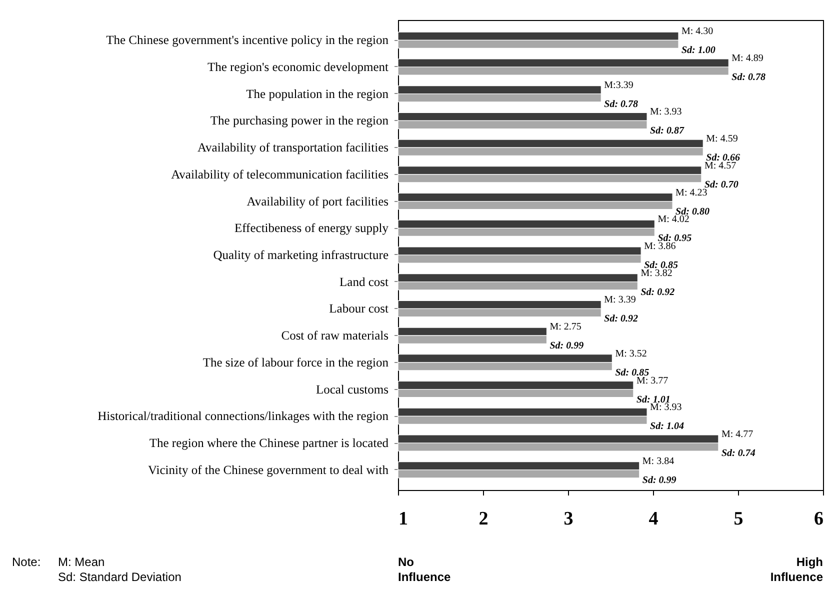  I want to click on data-label: M: 4.57, so click(720, 166).